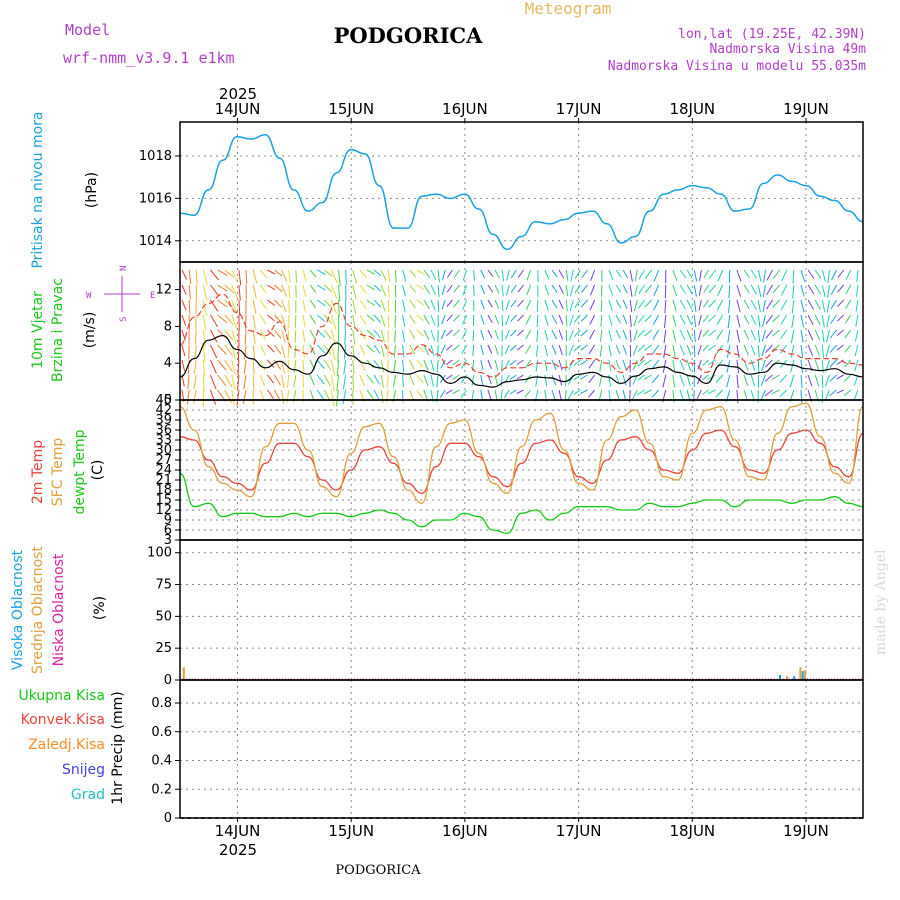 The image size is (900, 900). Describe the element at coordinates (120, 294) in the screenshot. I see `compass-rose: W E N S` at that location.